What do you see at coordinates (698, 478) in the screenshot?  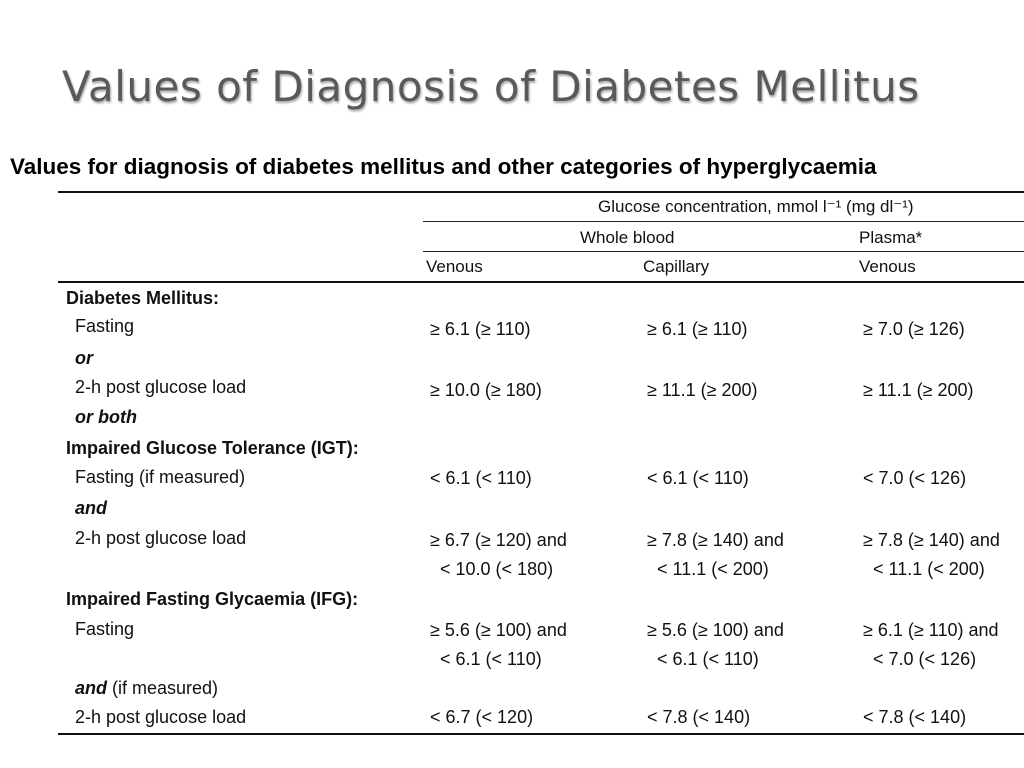 I see `cell-capillary: < 6.1 (< 110)` at bounding box center [698, 478].